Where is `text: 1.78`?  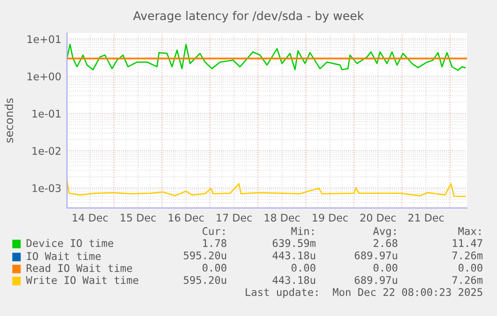
text: 1.78 is located at coordinates (214, 243).